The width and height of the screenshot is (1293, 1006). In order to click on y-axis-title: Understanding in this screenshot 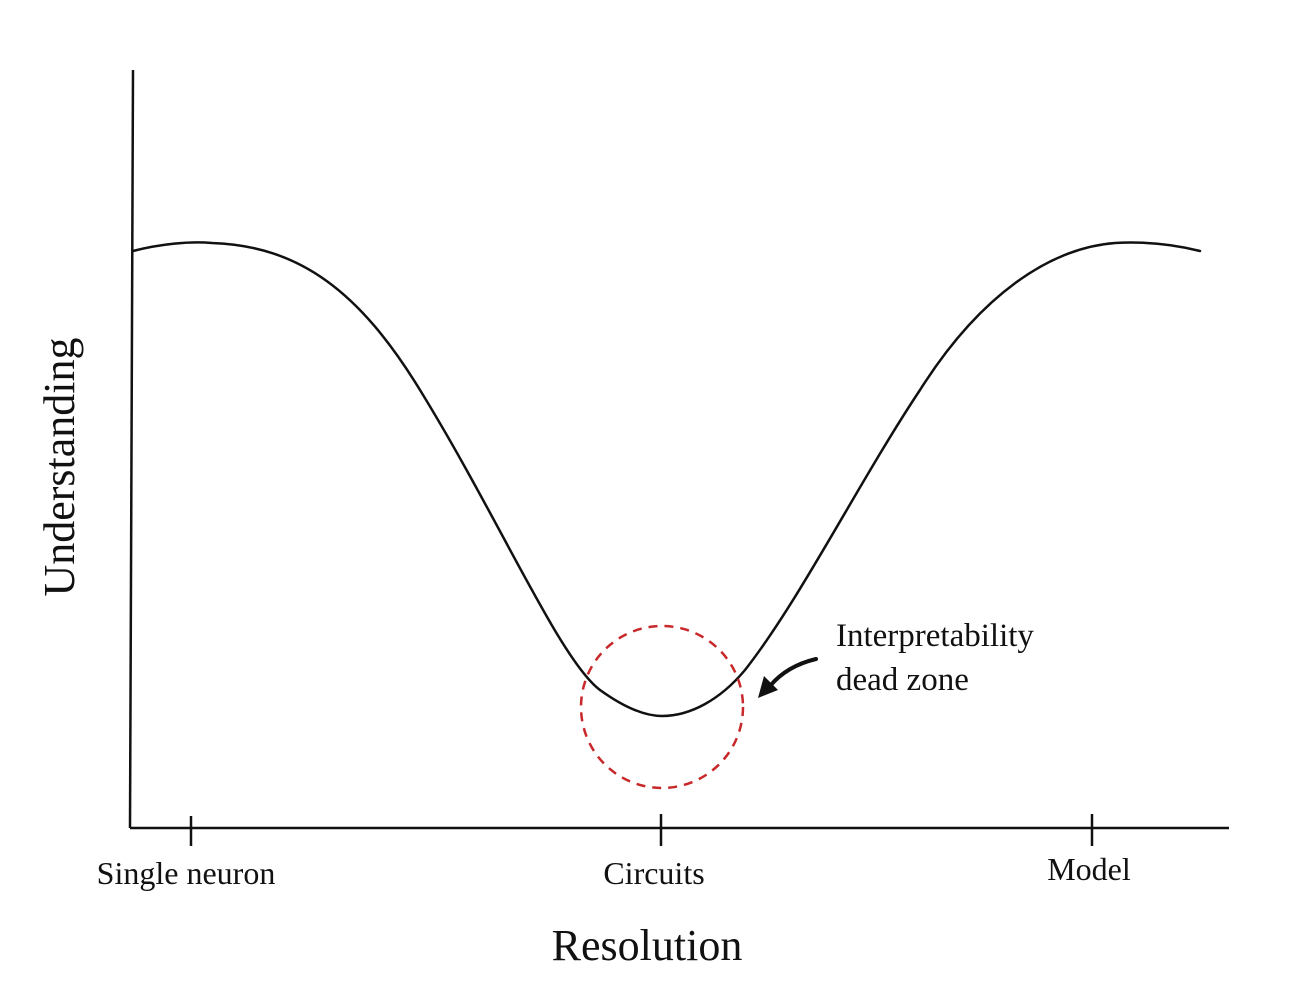, I will do `click(59, 466)`.